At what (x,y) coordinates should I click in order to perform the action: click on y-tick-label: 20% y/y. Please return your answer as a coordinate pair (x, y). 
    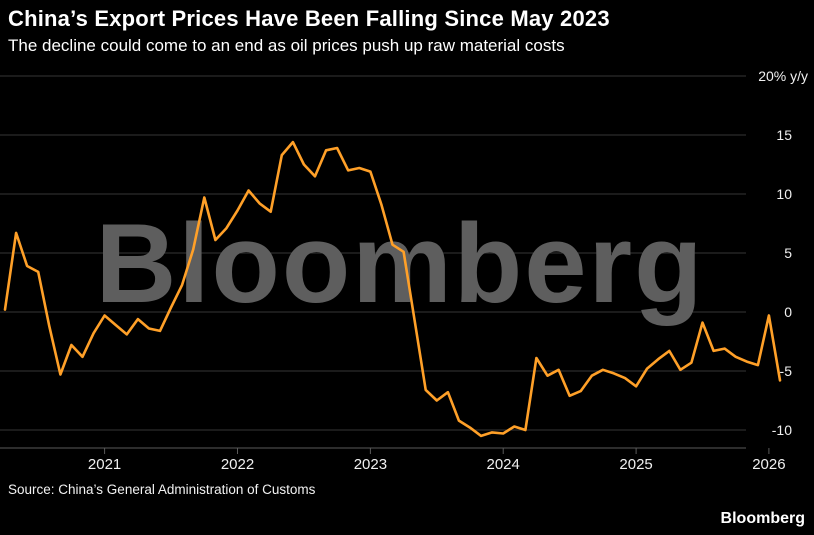
    Looking at the image, I should click on (783, 76).